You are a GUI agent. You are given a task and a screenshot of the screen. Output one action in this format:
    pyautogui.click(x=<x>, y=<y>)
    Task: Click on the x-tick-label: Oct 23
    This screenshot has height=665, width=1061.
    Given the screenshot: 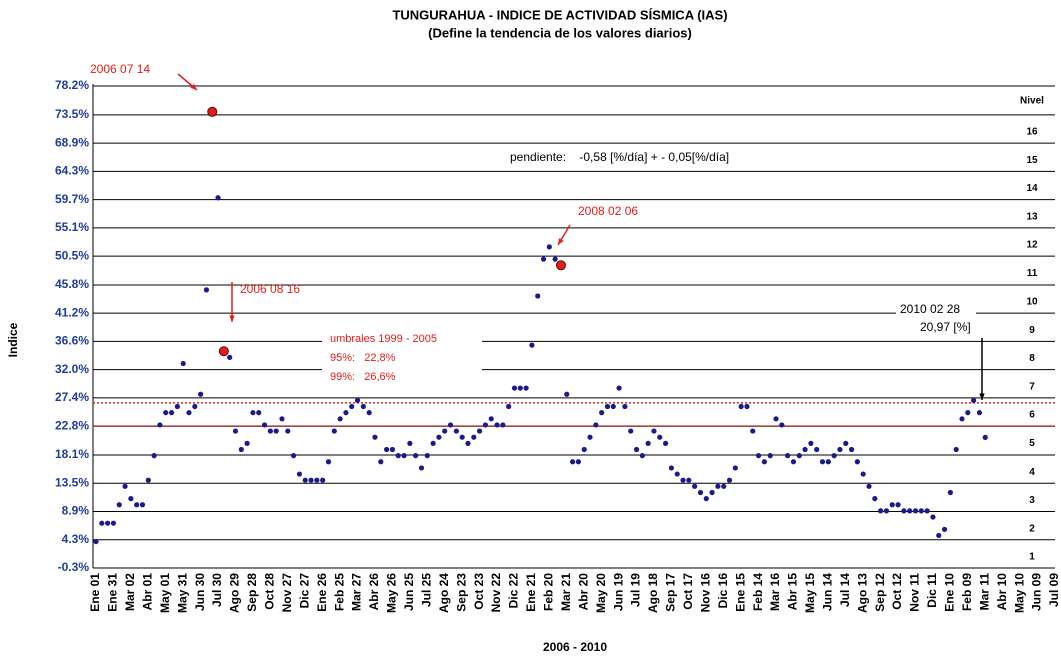 What is the action you would take?
    pyautogui.click(x=479, y=591)
    